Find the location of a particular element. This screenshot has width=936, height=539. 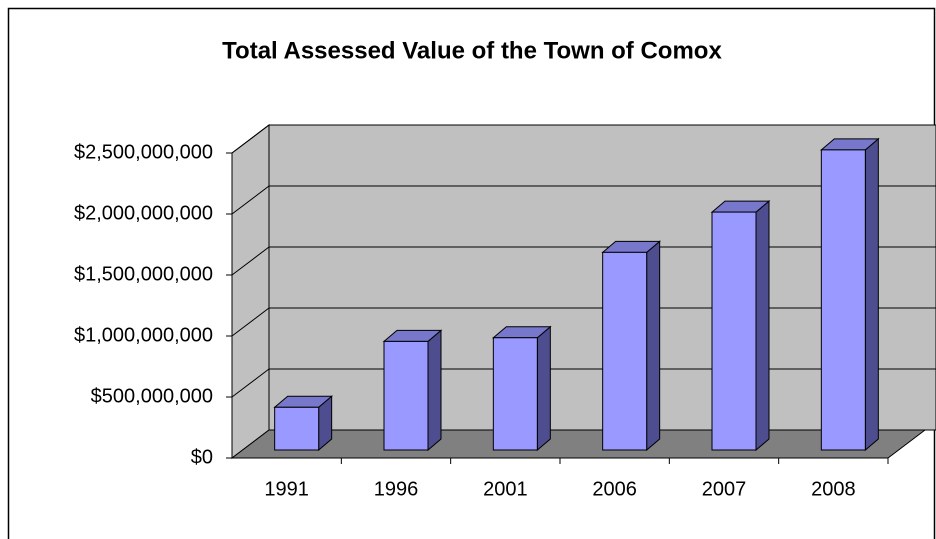

x-tick-label: 2008 is located at coordinates (833, 489).